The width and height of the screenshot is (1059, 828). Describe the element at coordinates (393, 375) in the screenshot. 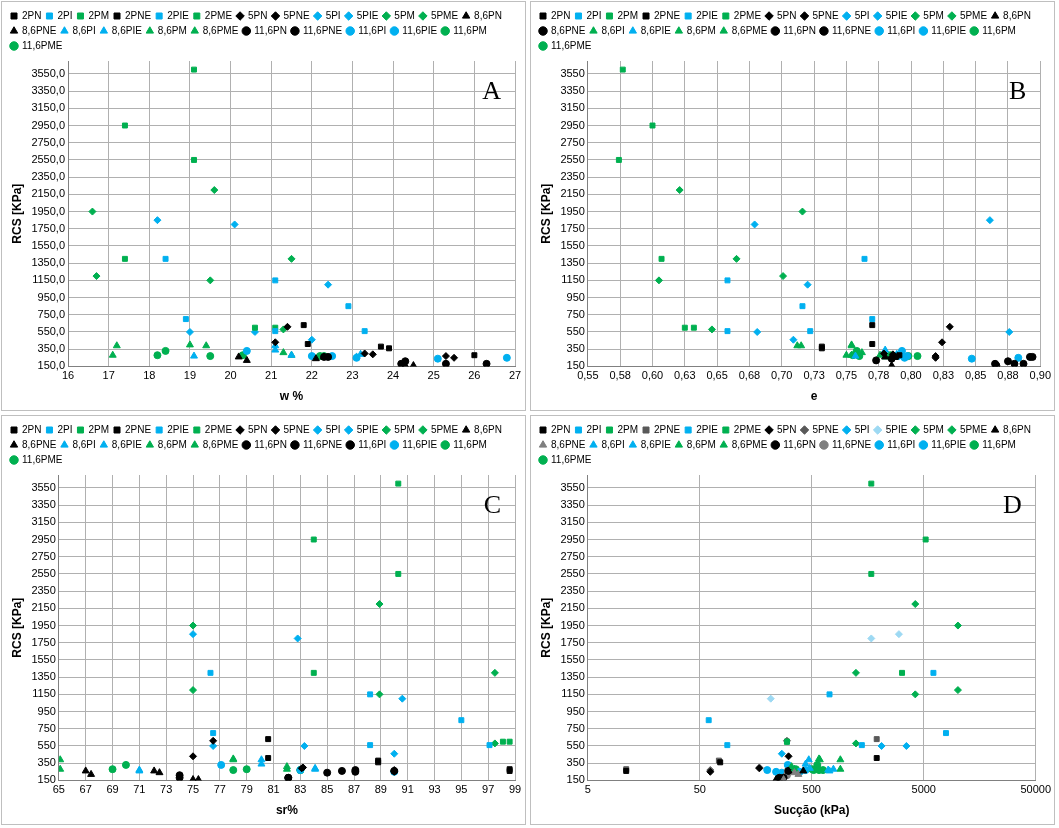

I see `x-tick-label: 24` at that location.